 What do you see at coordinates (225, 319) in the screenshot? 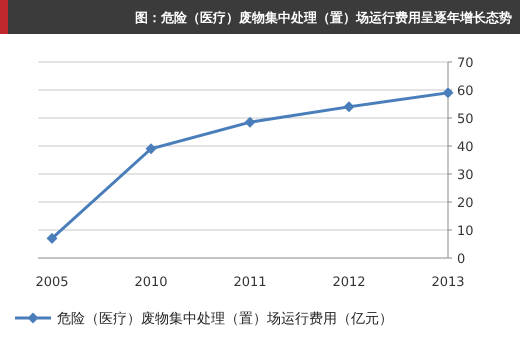
I see `legend-label: 危险（医疗）废物集中处理（置）场运行费用（亿元）` at bounding box center [225, 319].